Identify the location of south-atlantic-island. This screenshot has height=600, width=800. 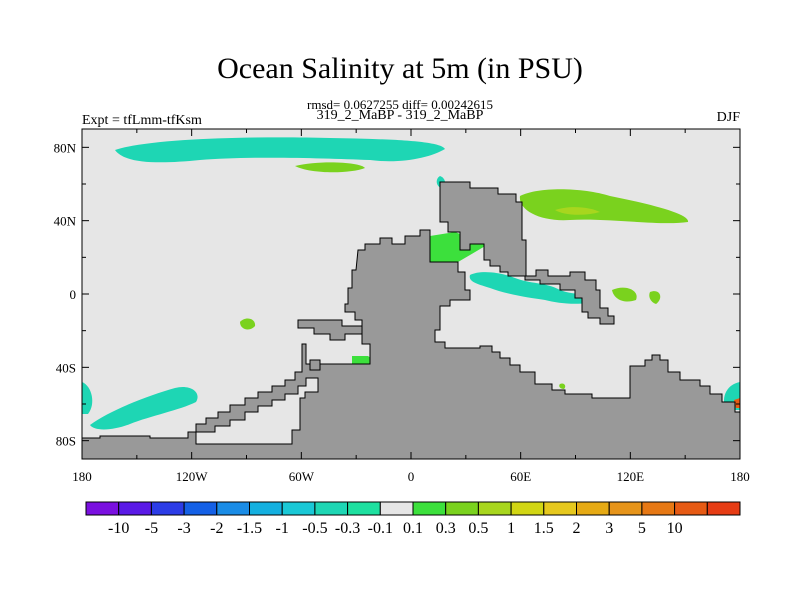
(315, 365).